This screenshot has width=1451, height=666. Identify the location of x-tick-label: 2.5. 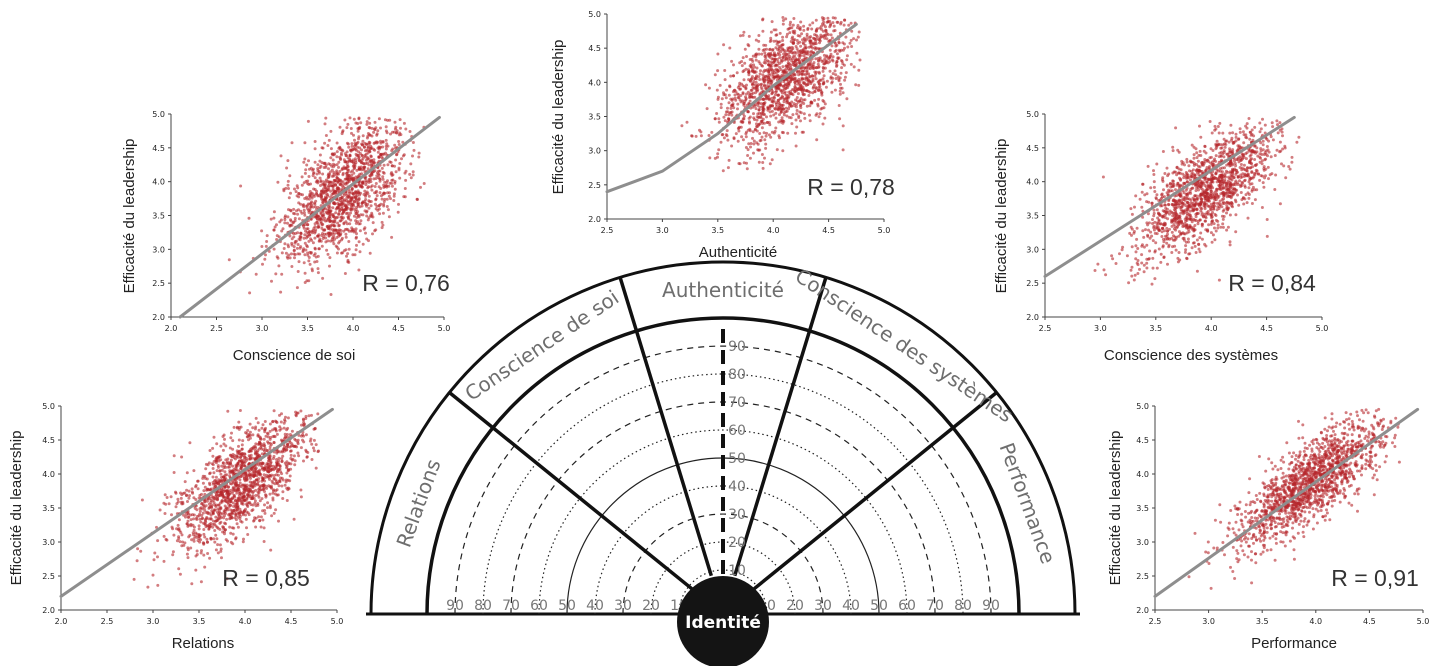
(1045, 328).